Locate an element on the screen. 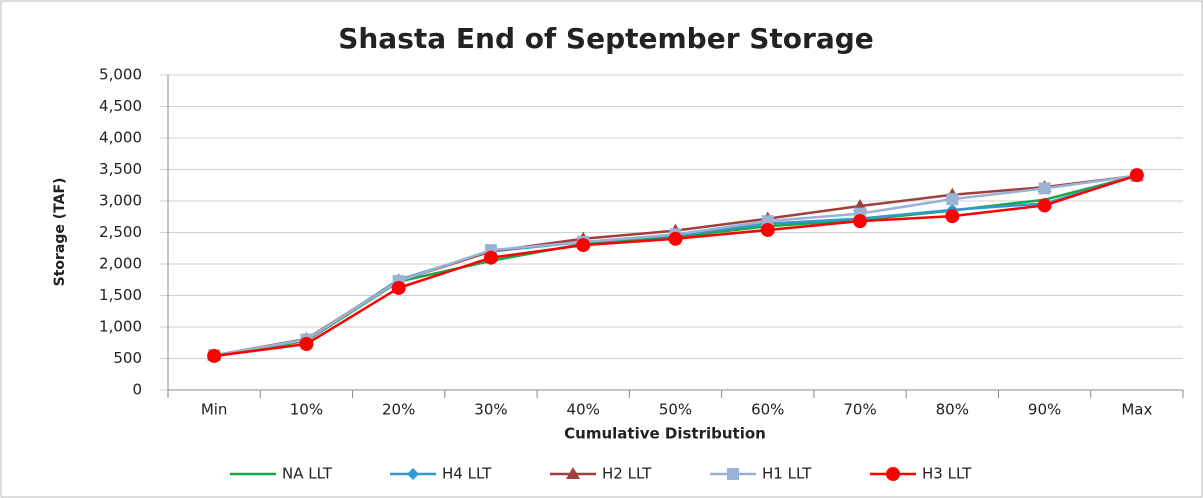  y-tick-label: 5,000 is located at coordinates (120, 75).